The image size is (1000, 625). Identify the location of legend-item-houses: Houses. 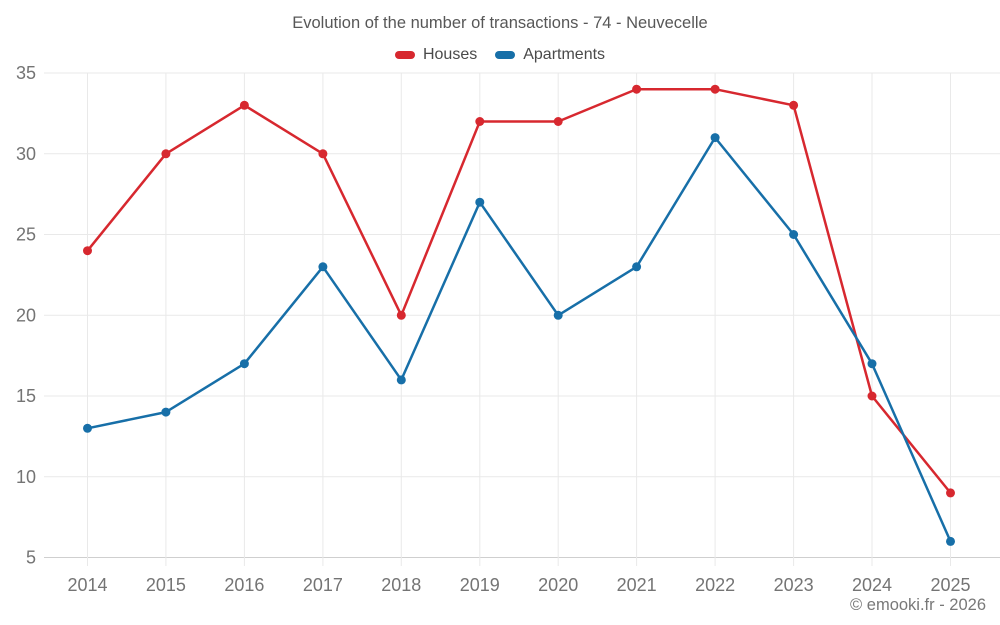
(436, 55).